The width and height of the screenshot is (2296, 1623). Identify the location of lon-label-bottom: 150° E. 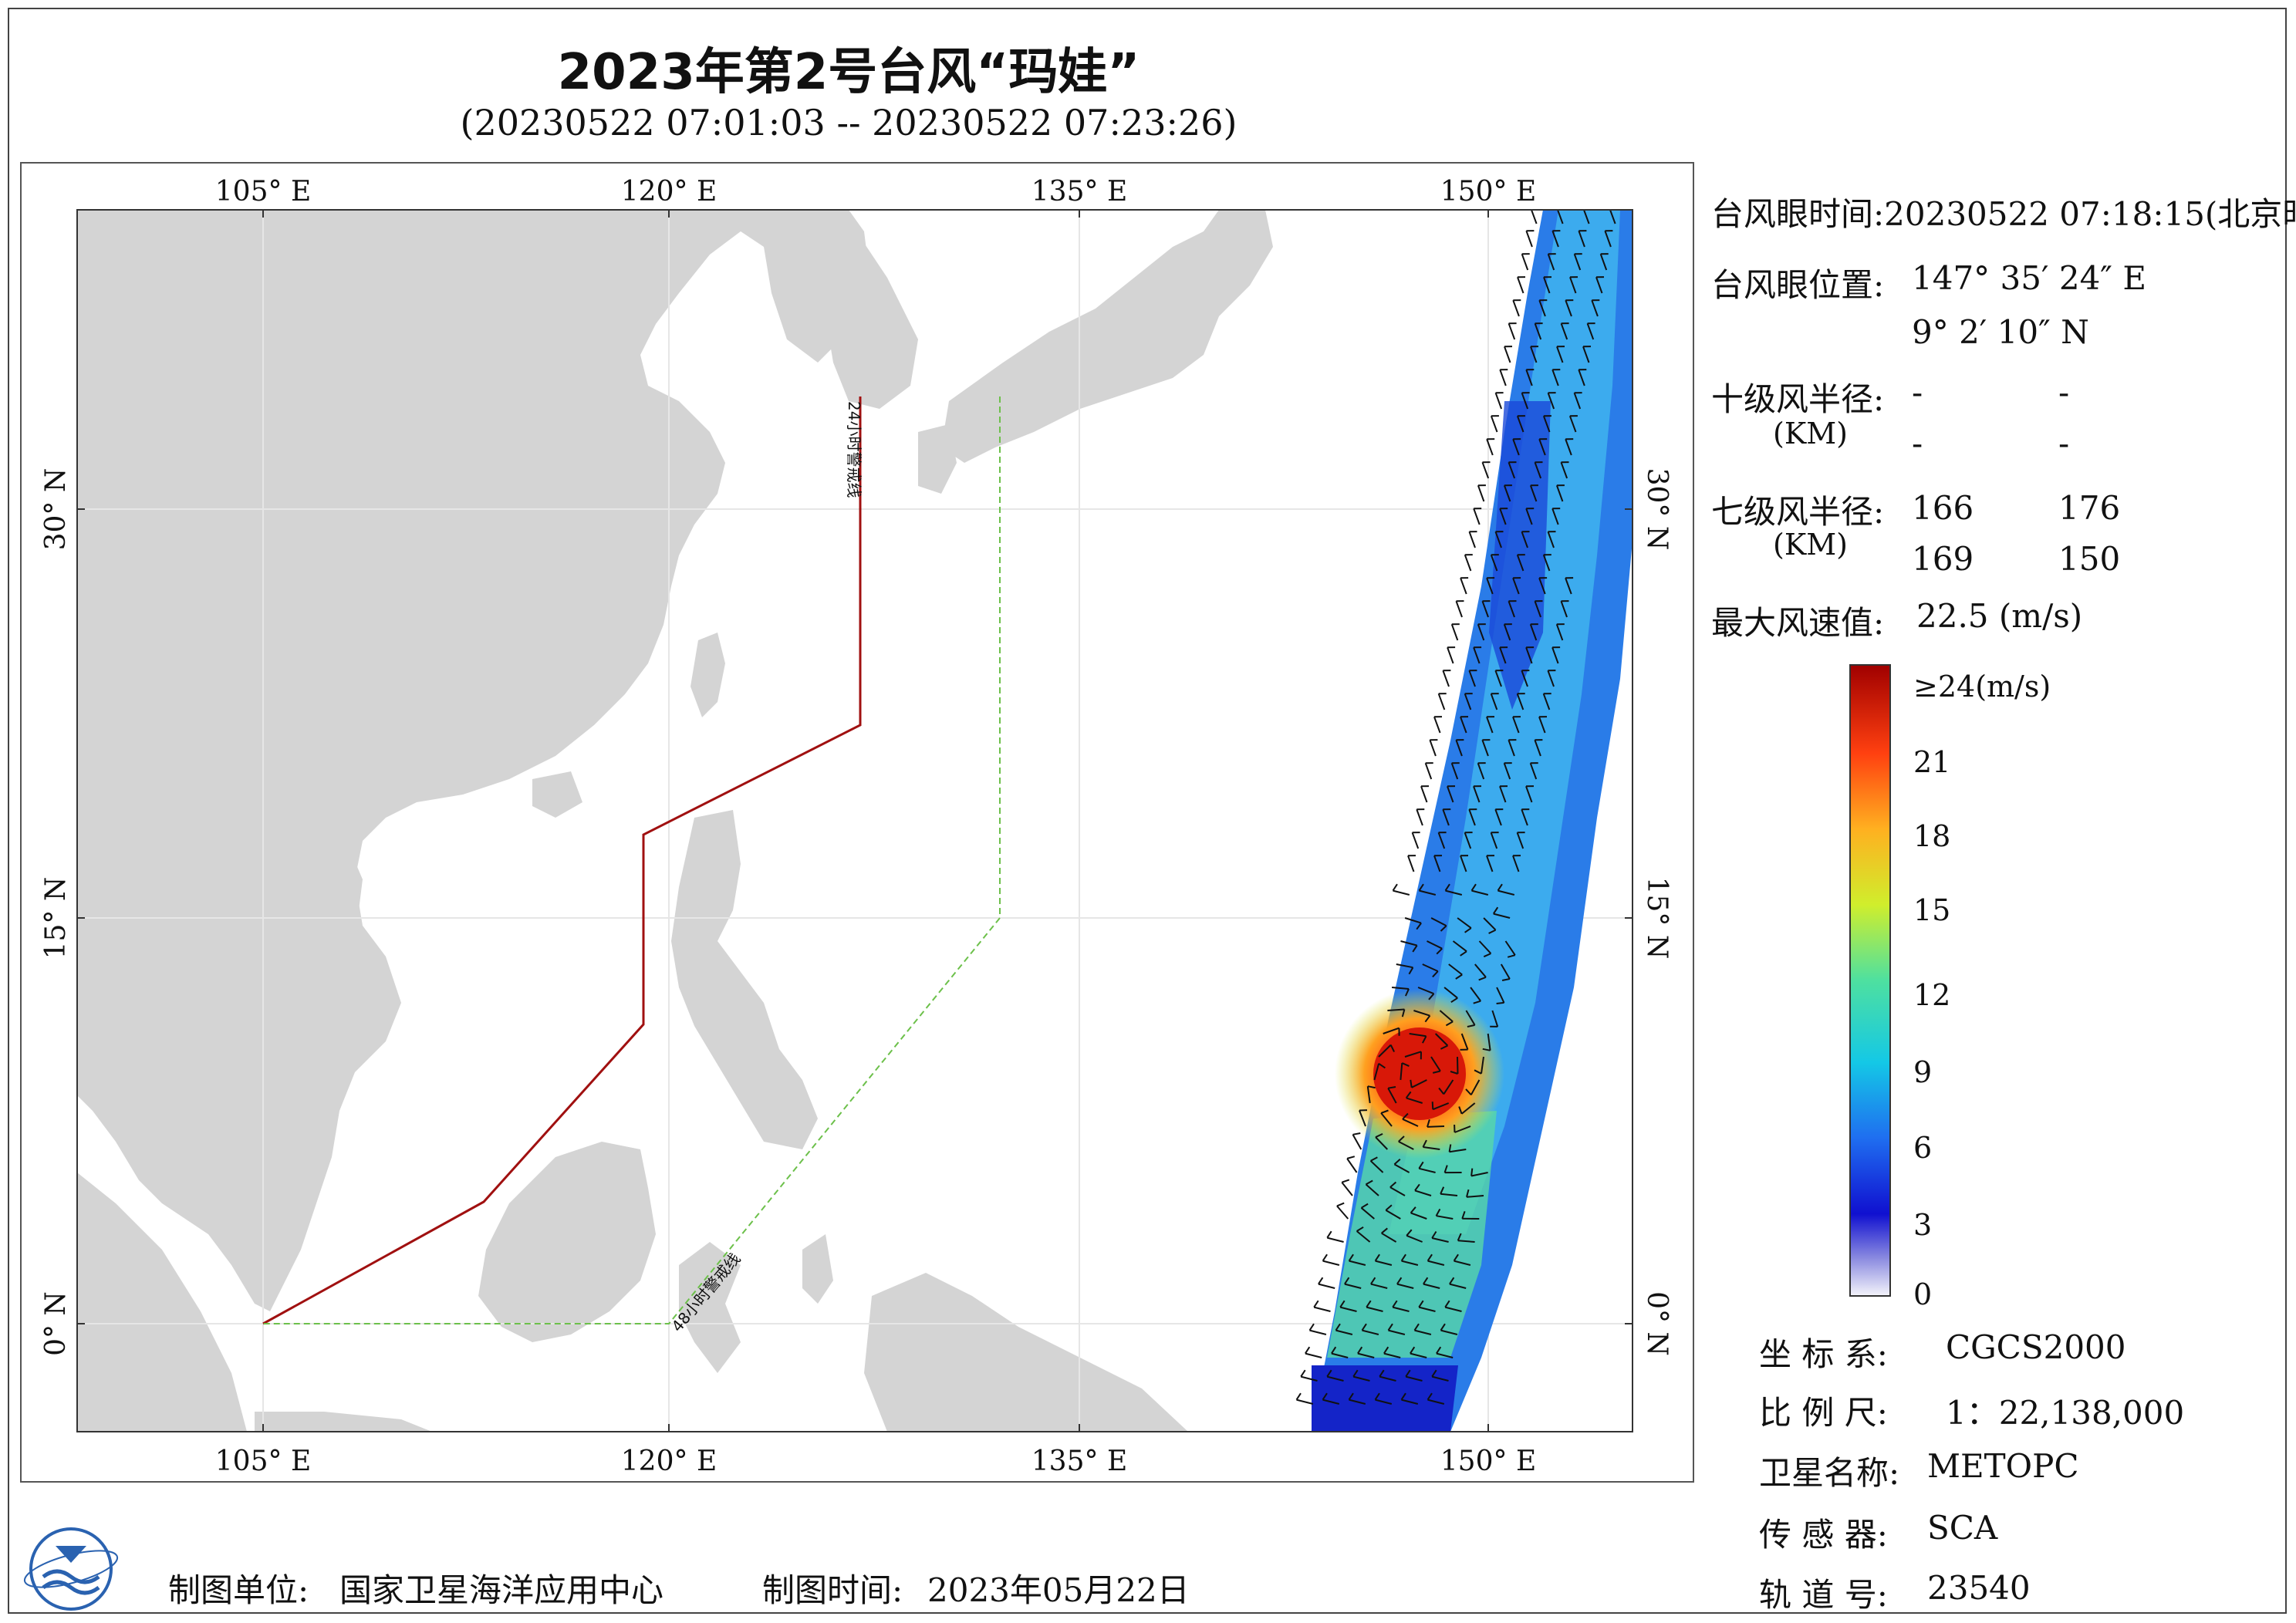
(1488, 1461).